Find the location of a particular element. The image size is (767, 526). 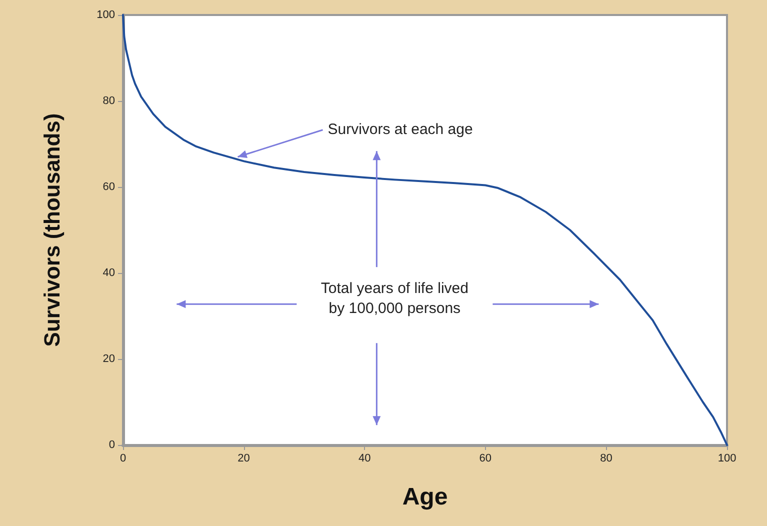

x-tick-label: 100 is located at coordinates (727, 458).